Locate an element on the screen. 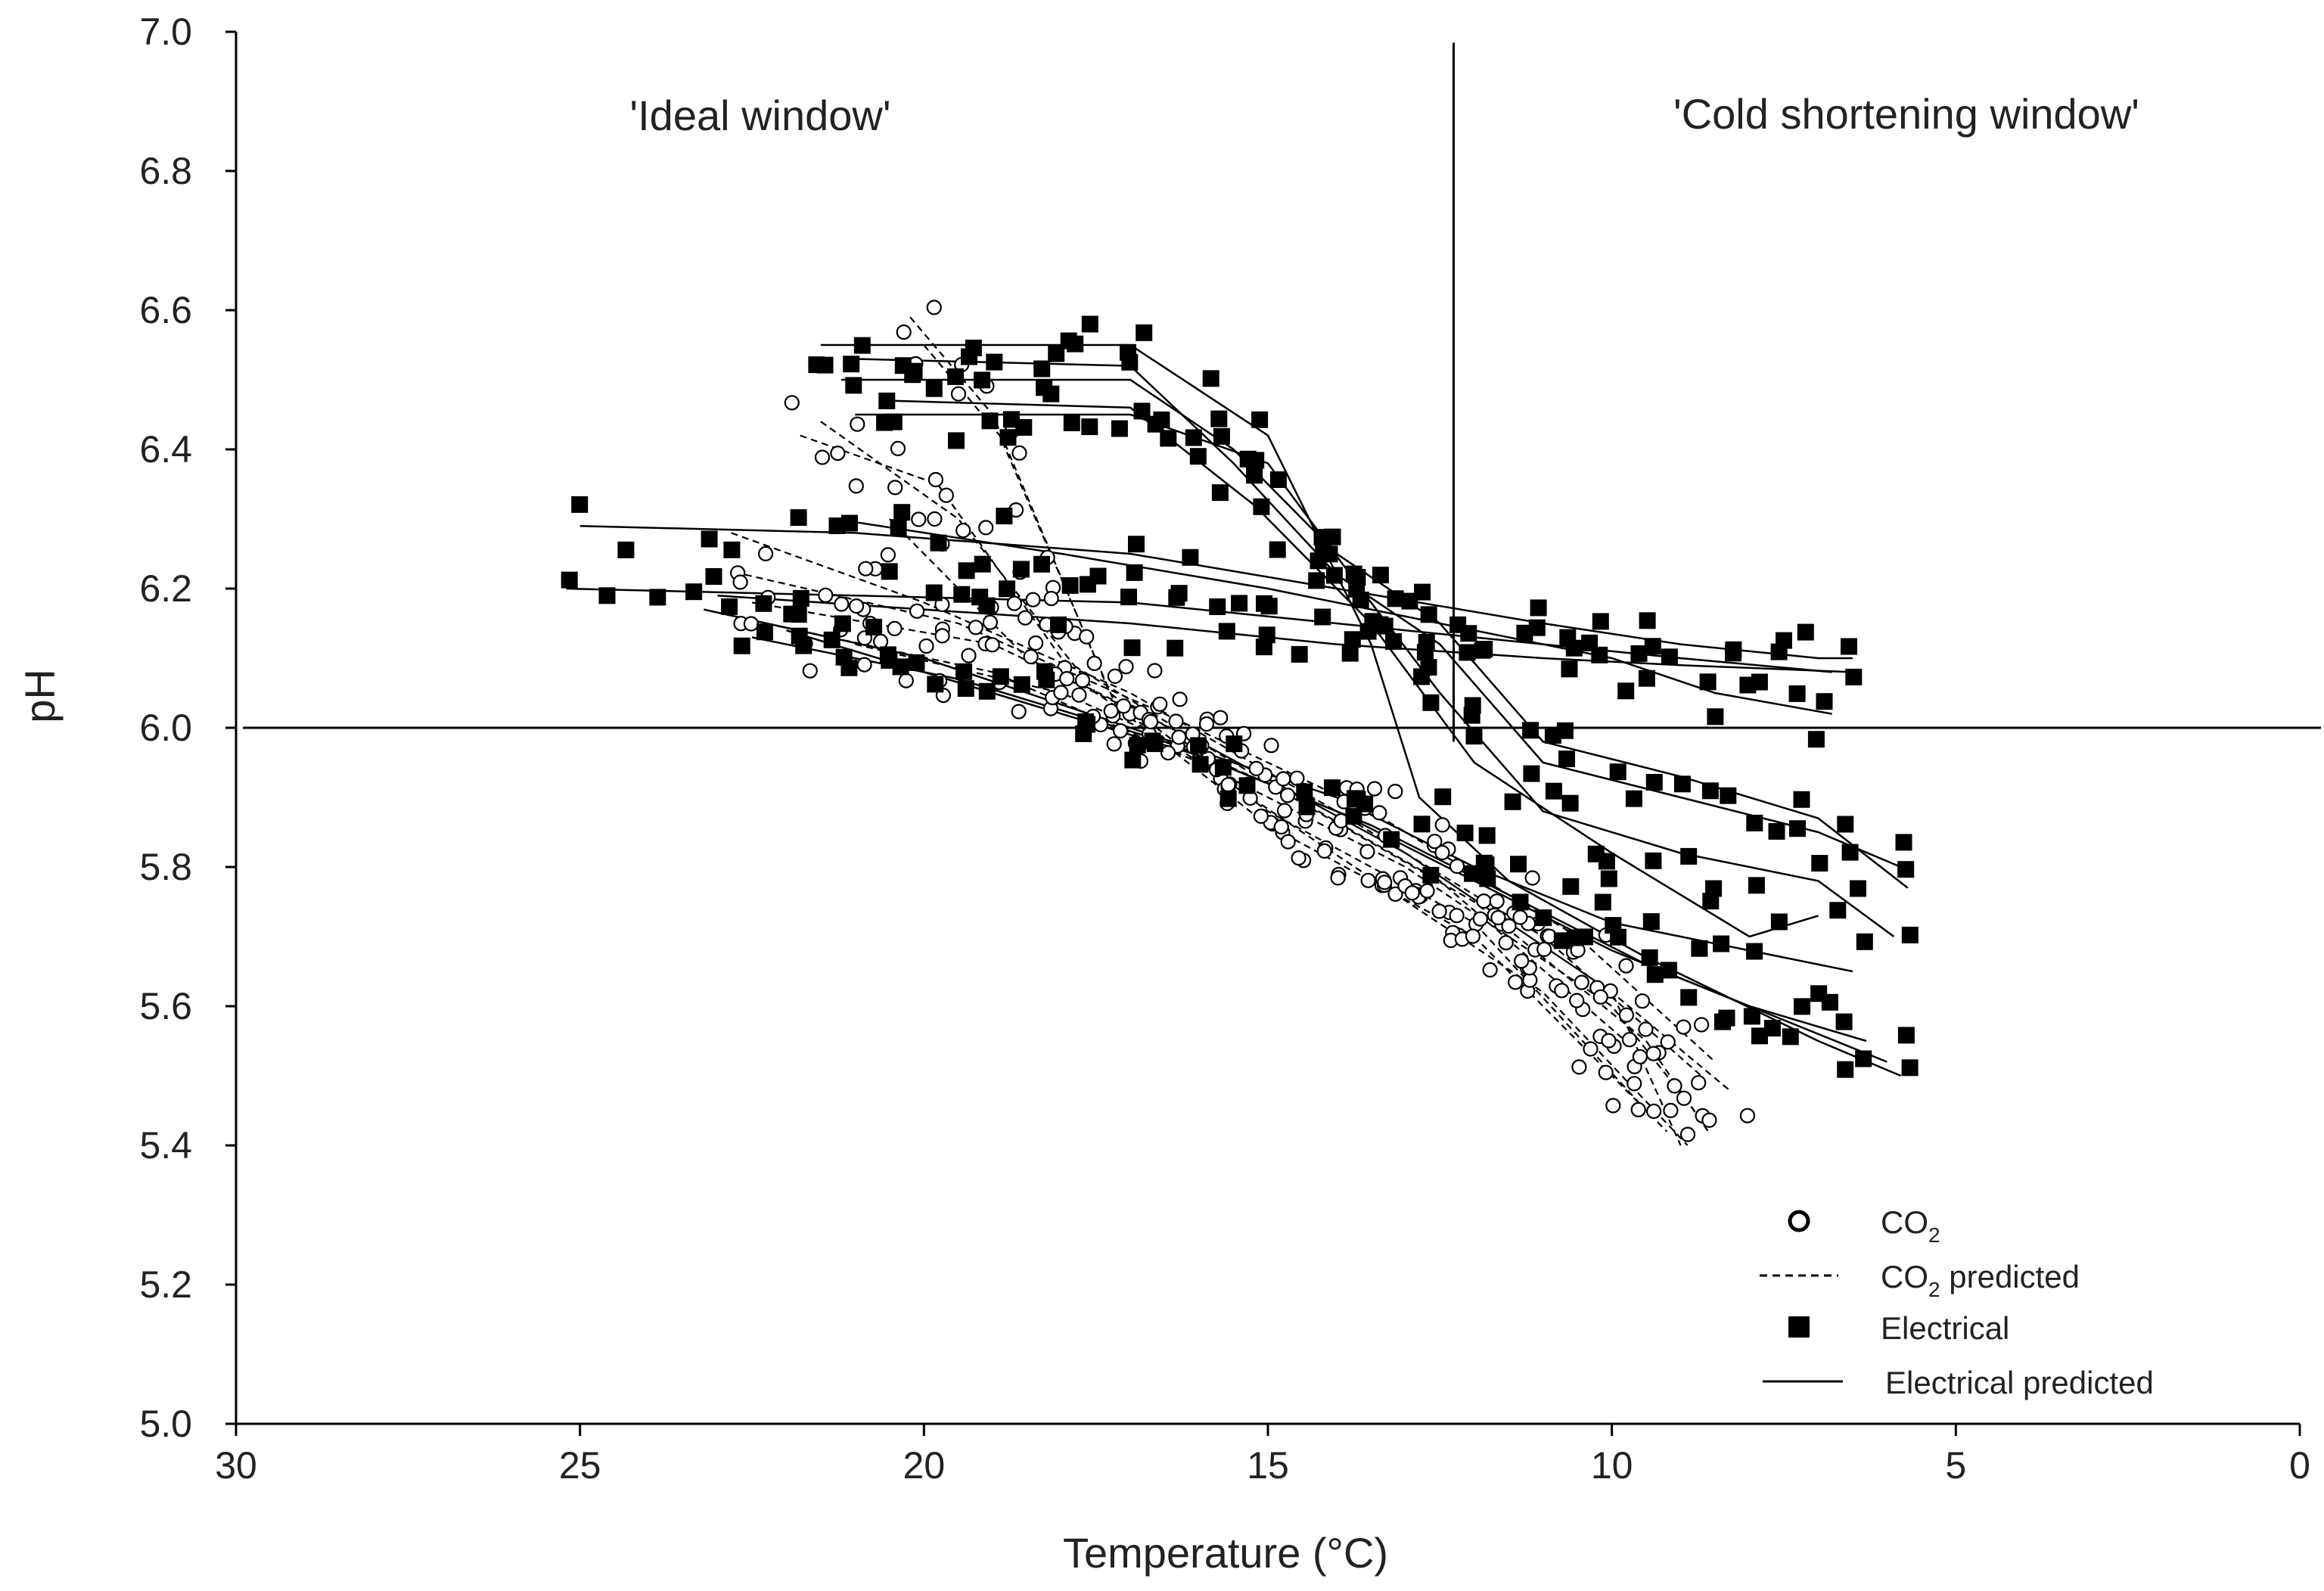  x-tick-label: 30 is located at coordinates (236, 1465).